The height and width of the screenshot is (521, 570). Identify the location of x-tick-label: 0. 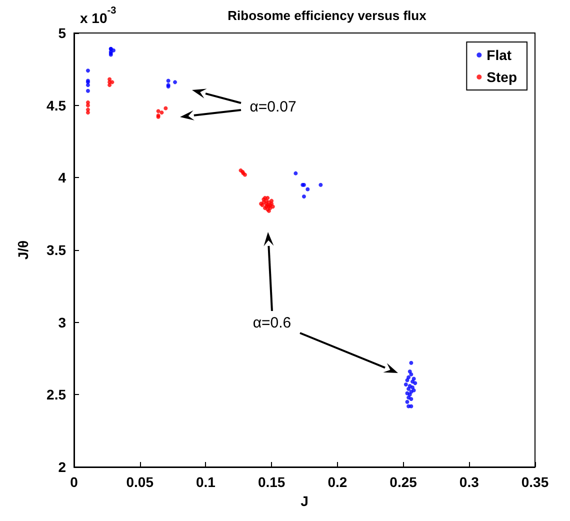
(74, 482).